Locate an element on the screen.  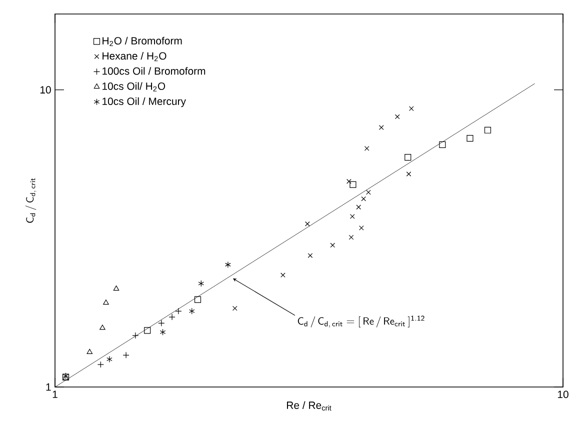
legend-label: 100cs Oil / Bromoform is located at coordinates (154, 71).